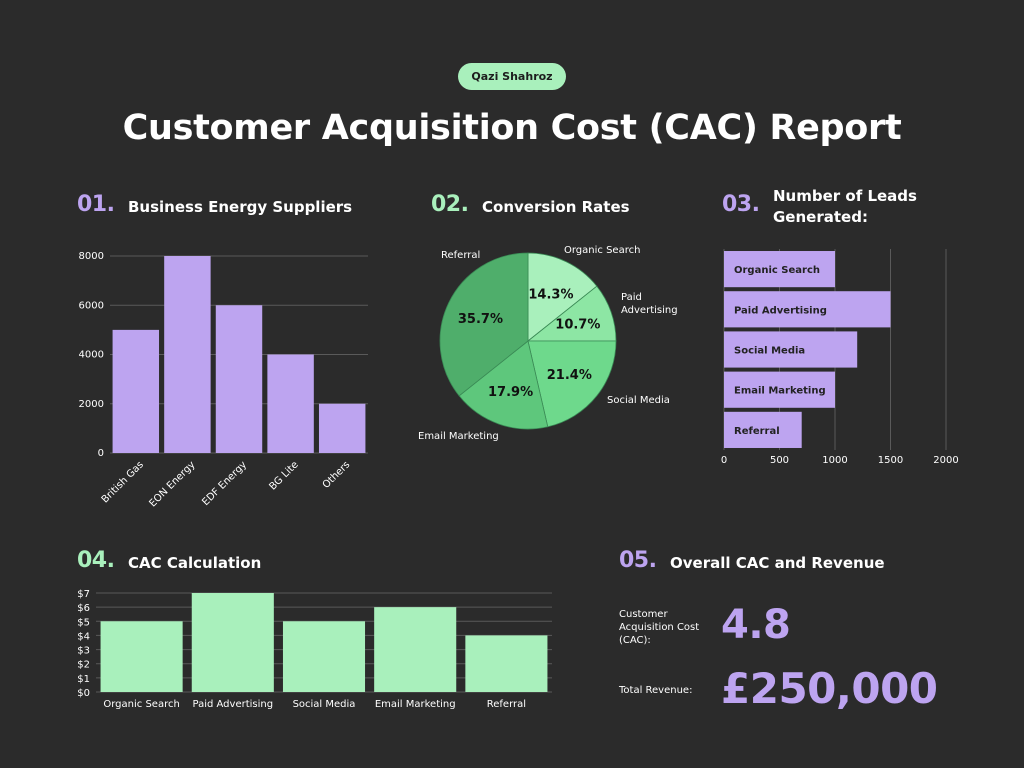  I want to click on pie-category-label: Referral, so click(460, 255).